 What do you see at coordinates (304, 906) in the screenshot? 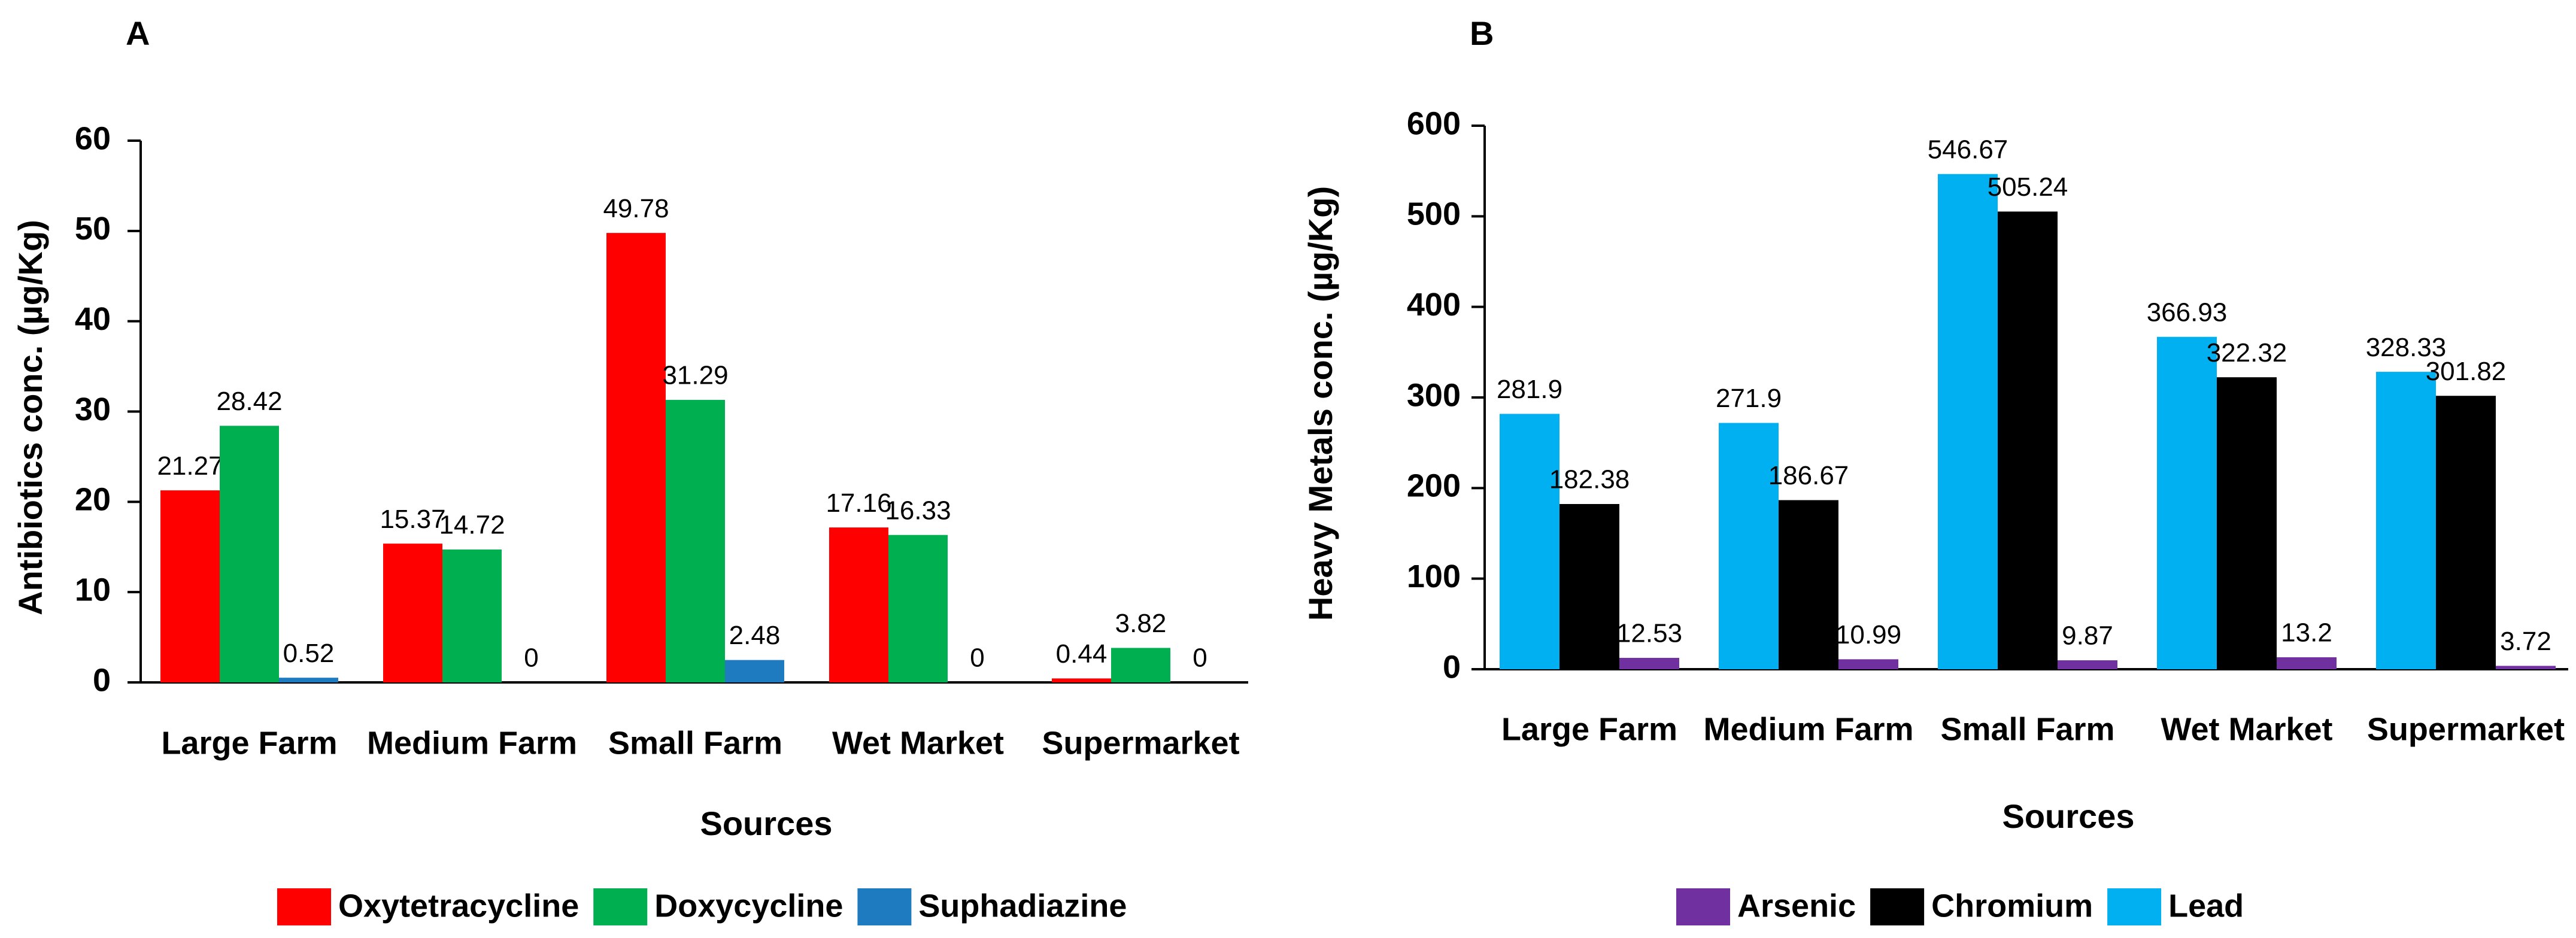
I see `legend-swatch-oxytetracycline` at bounding box center [304, 906].